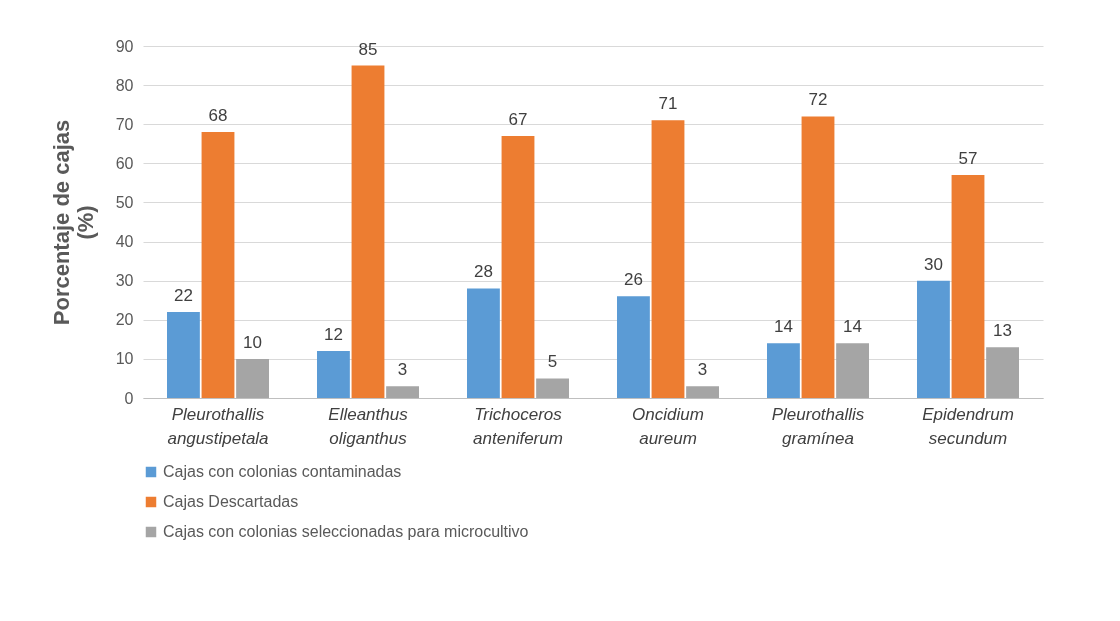 The width and height of the screenshot is (1120, 621). I want to click on y-tick-label: 60, so click(124, 163).